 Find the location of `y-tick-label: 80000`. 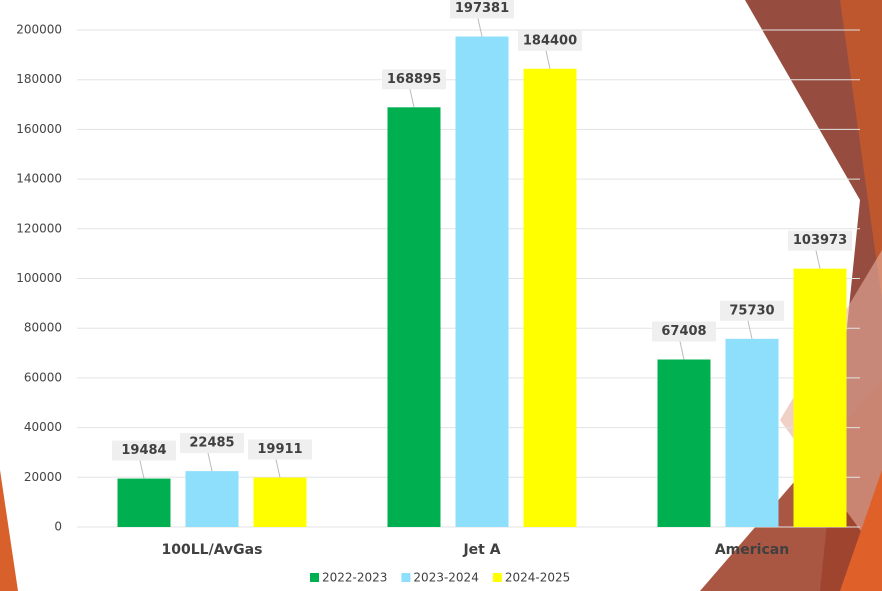

y-tick-label: 80000 is located at coordinates (43, 328).